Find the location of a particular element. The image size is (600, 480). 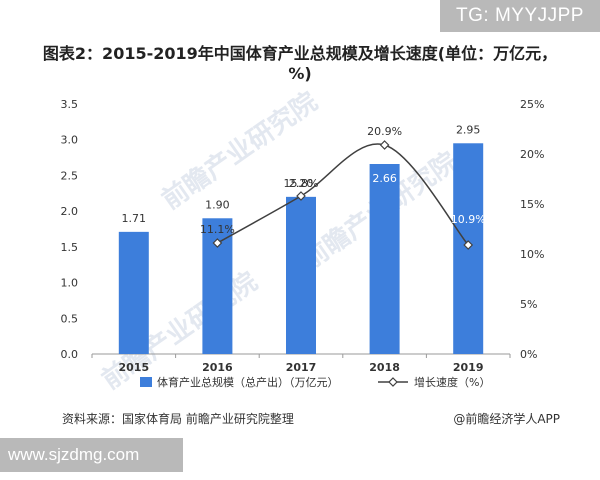

x-tick-label: 2017 is located at coordinates (301, 367).